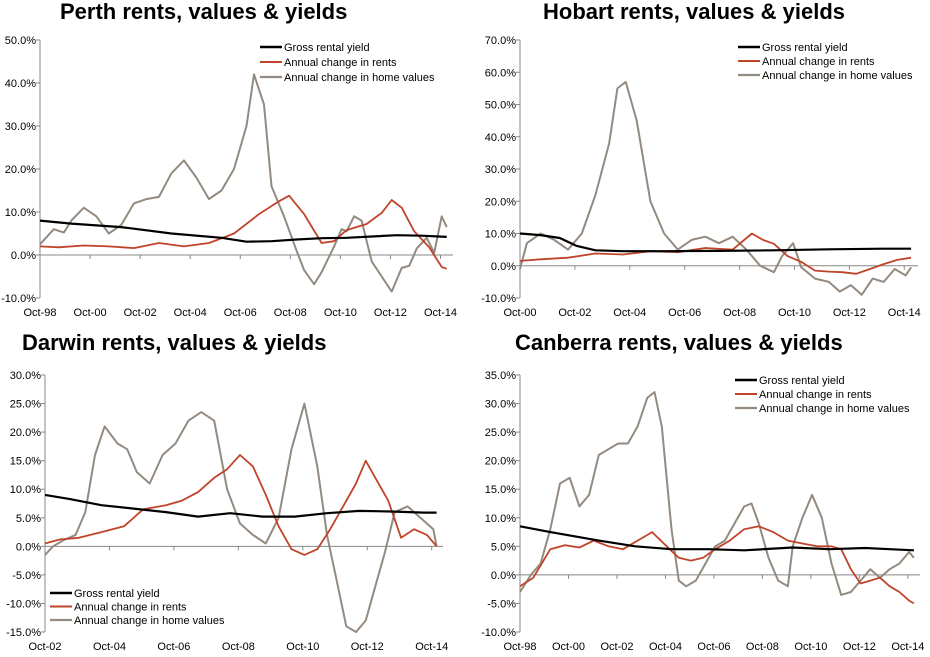 This screenshot has width=930, height=657. Describe the element at coordinates (204, 12) in the screenshot. I see `chart-title: Perth rents, values & yields` at that location.